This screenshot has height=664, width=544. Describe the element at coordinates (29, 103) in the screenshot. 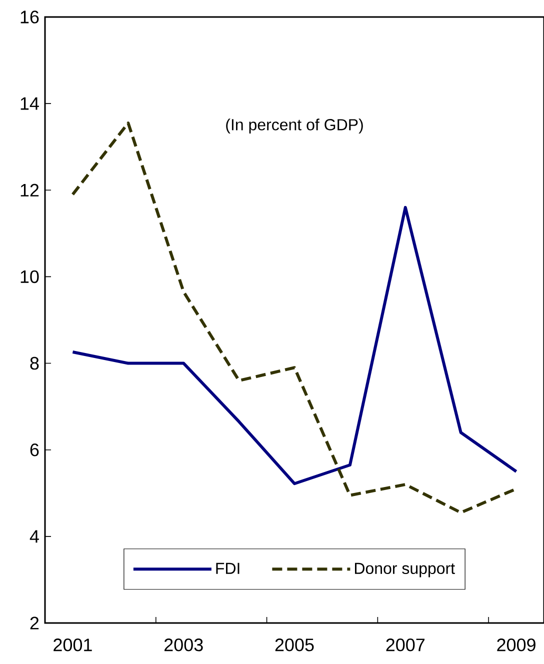

I see `y-tick-label: 14` at that location.